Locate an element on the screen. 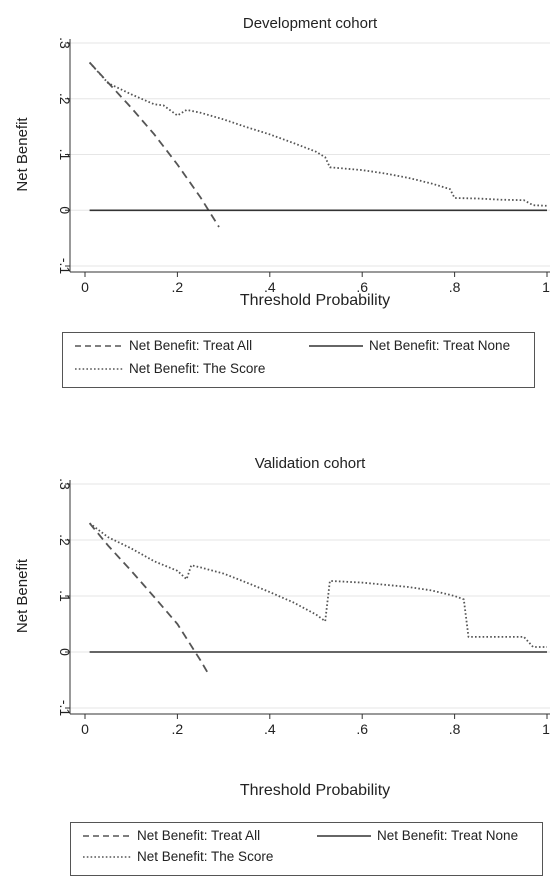  chart-title: Validation cohort is located at coordinates (310, 463).